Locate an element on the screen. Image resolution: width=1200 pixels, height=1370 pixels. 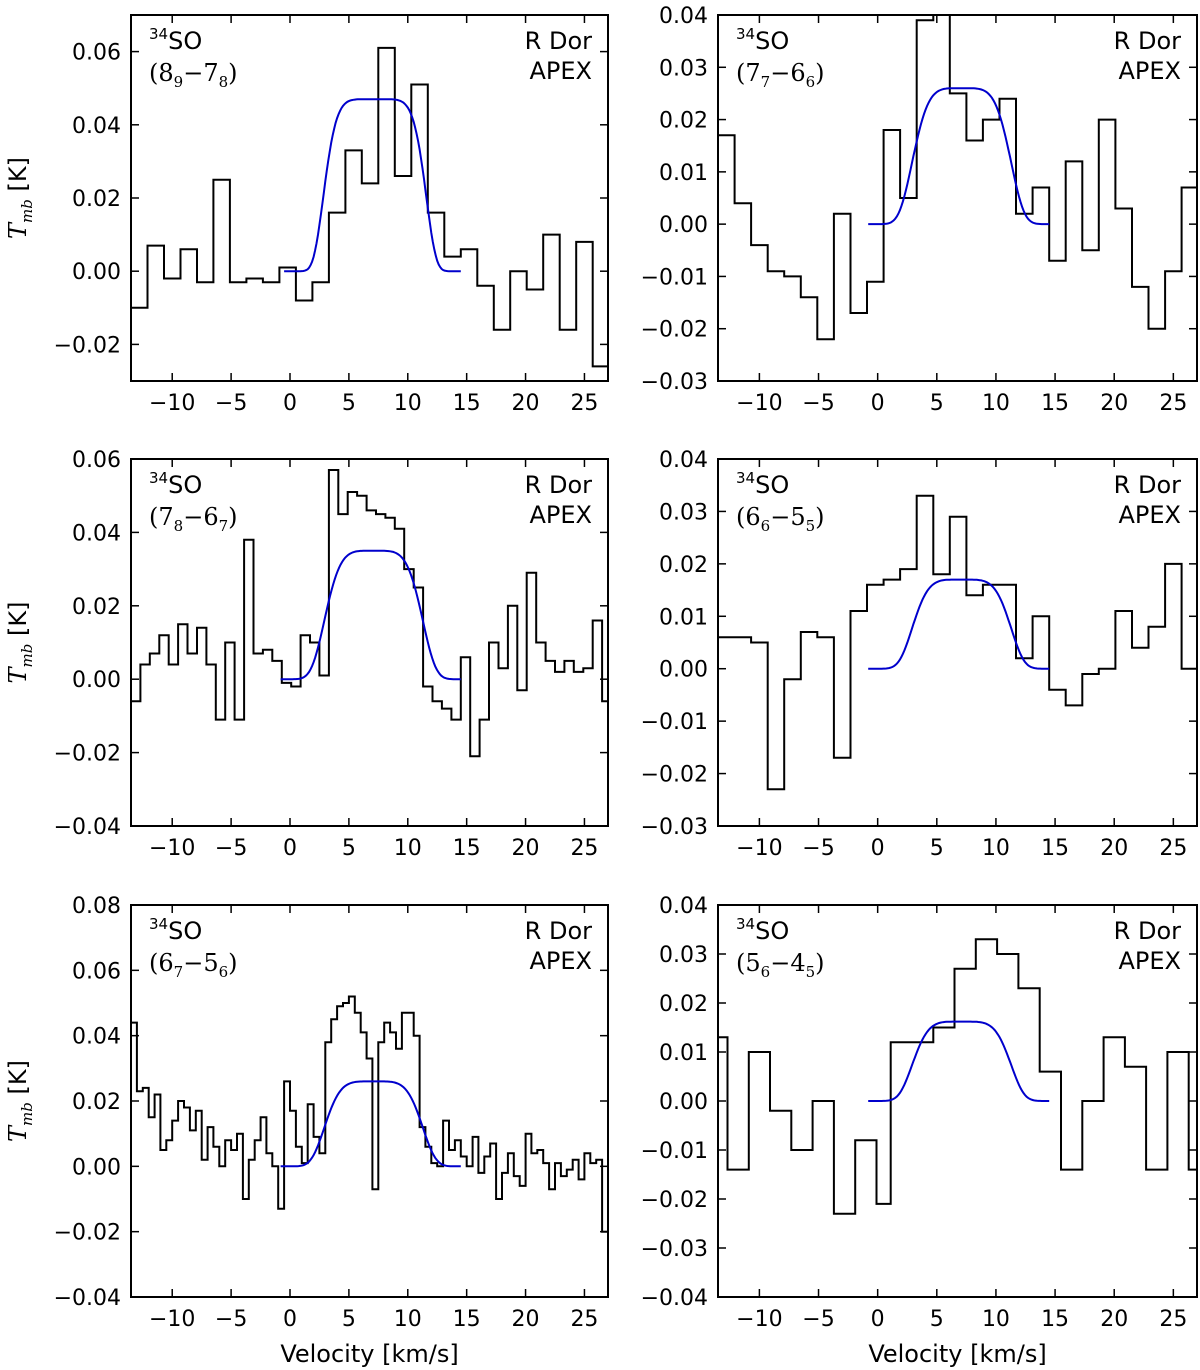
y-axis-subscript: mb is located at coordinates (27, 1114).